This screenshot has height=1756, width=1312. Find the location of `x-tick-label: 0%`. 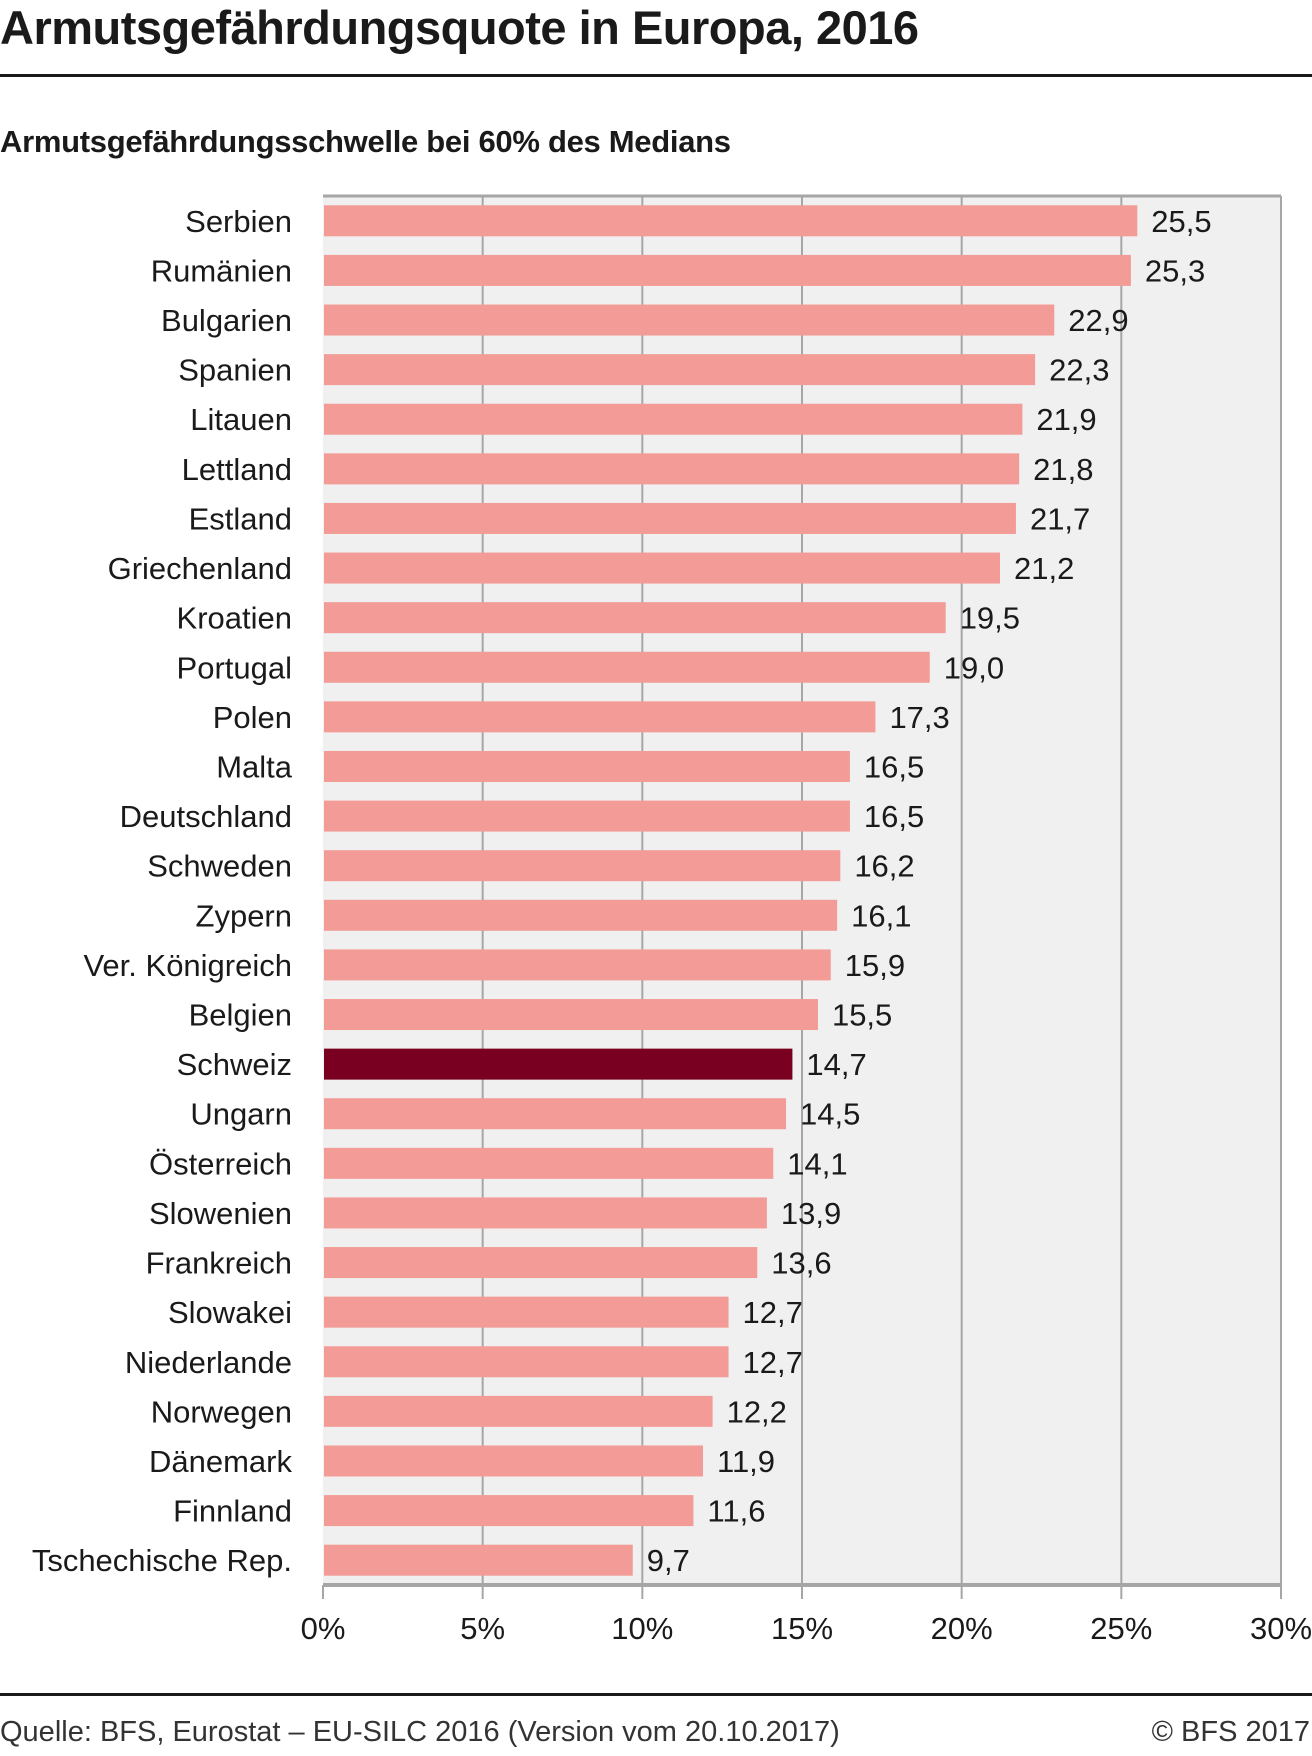

x-tick-label: 0% is located at coordinates (323, 1628).